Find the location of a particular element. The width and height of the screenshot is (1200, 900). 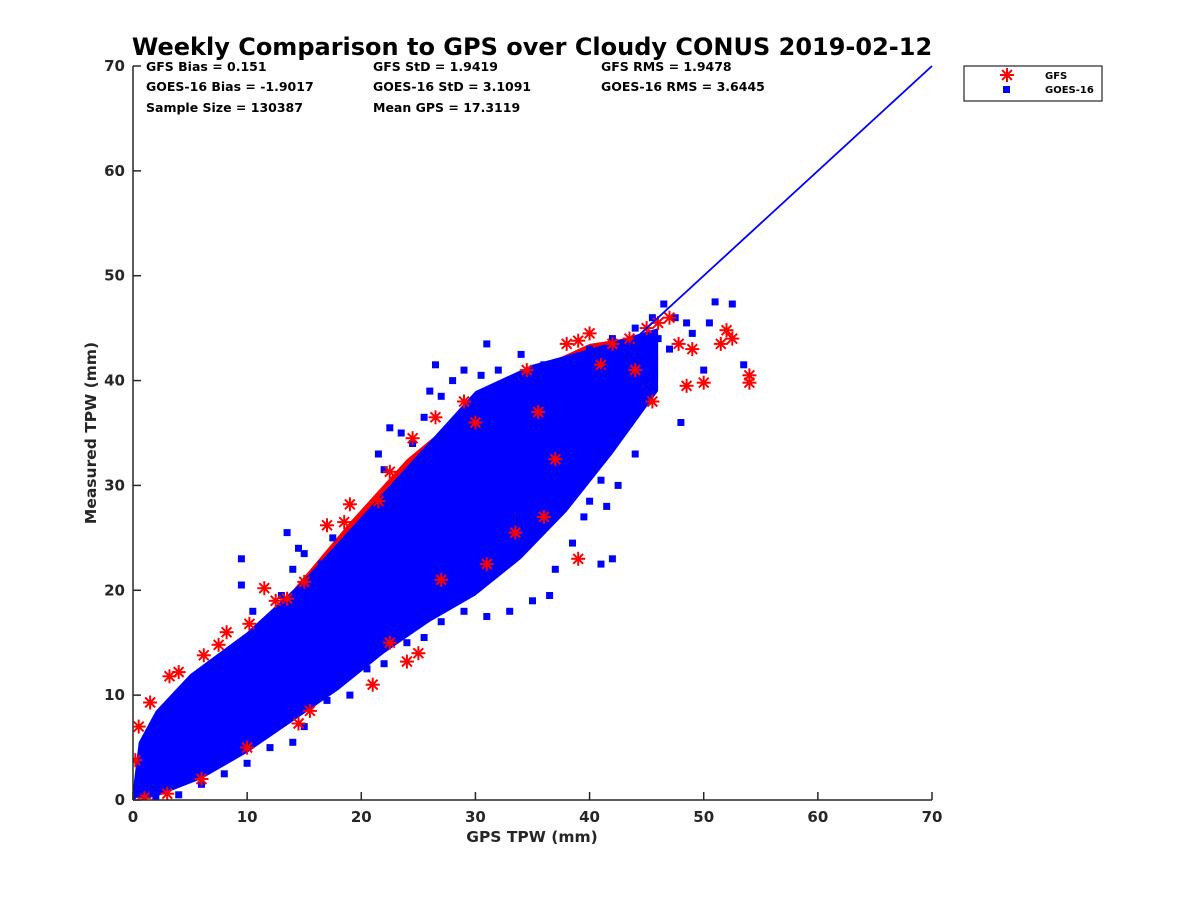

y-tick-label: 40 is located at coordinates (114, 381).